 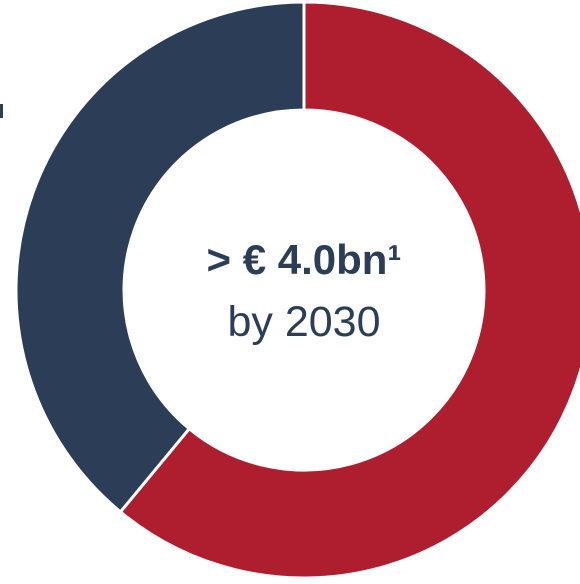 What do you see at coordinates (1, 111) in the screenshot?
I see `edge-tick-mark` at bounding box center [1, 111].